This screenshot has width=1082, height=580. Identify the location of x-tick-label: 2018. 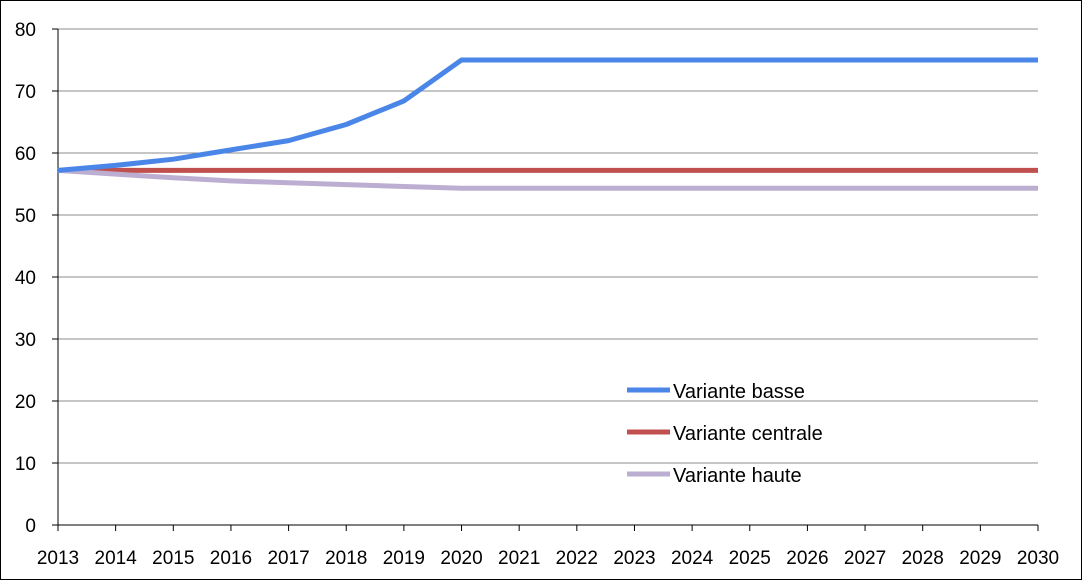
(346, 558).